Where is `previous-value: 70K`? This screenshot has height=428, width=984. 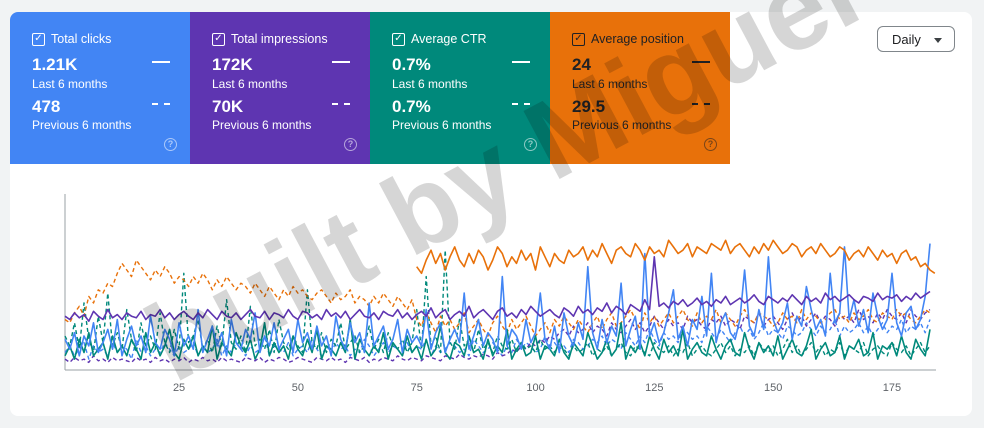 previous-value: 70K is located at coordinates (228, 106).